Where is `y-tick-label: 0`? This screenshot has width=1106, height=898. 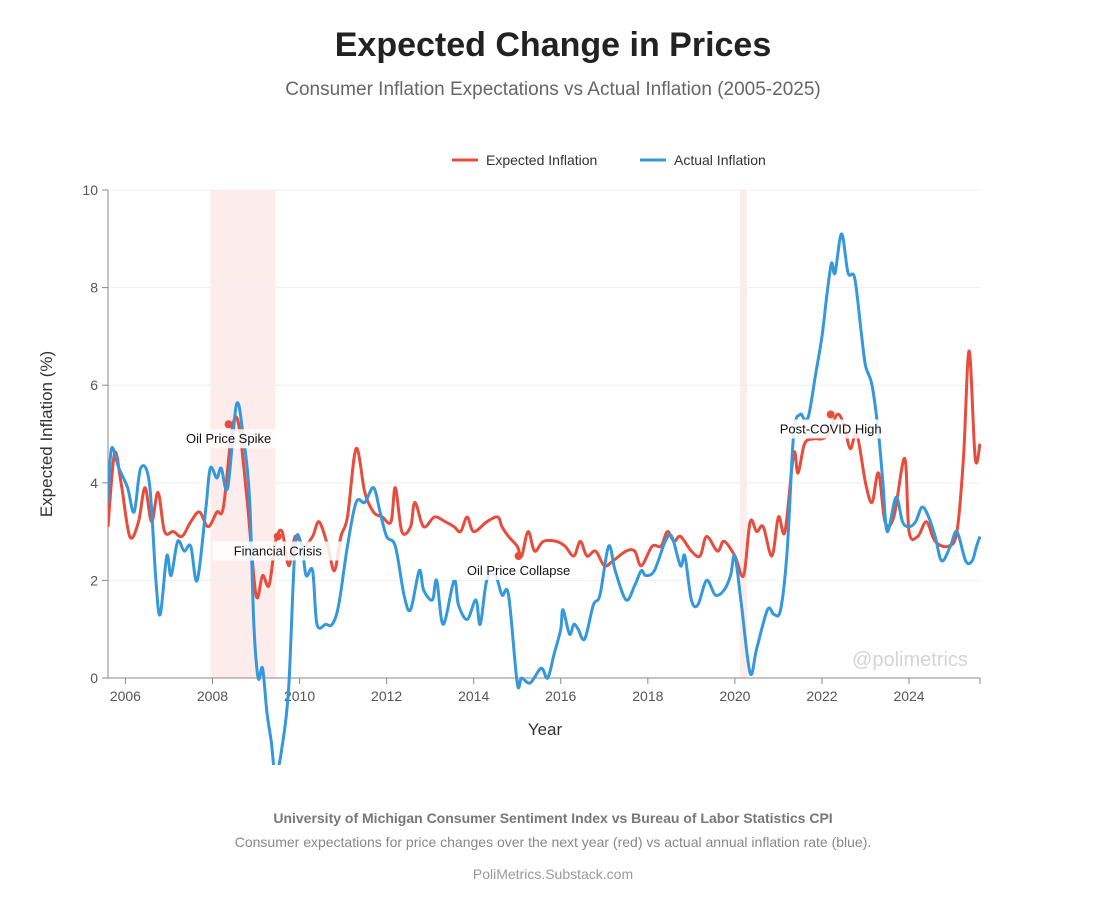 y-tick-label: 0 is located at coordinates (94, 678).